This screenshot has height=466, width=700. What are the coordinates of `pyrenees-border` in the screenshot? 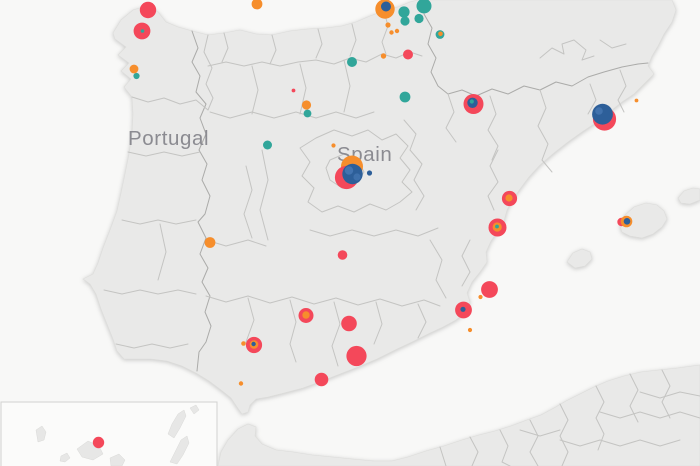 It's located at (536, 55).